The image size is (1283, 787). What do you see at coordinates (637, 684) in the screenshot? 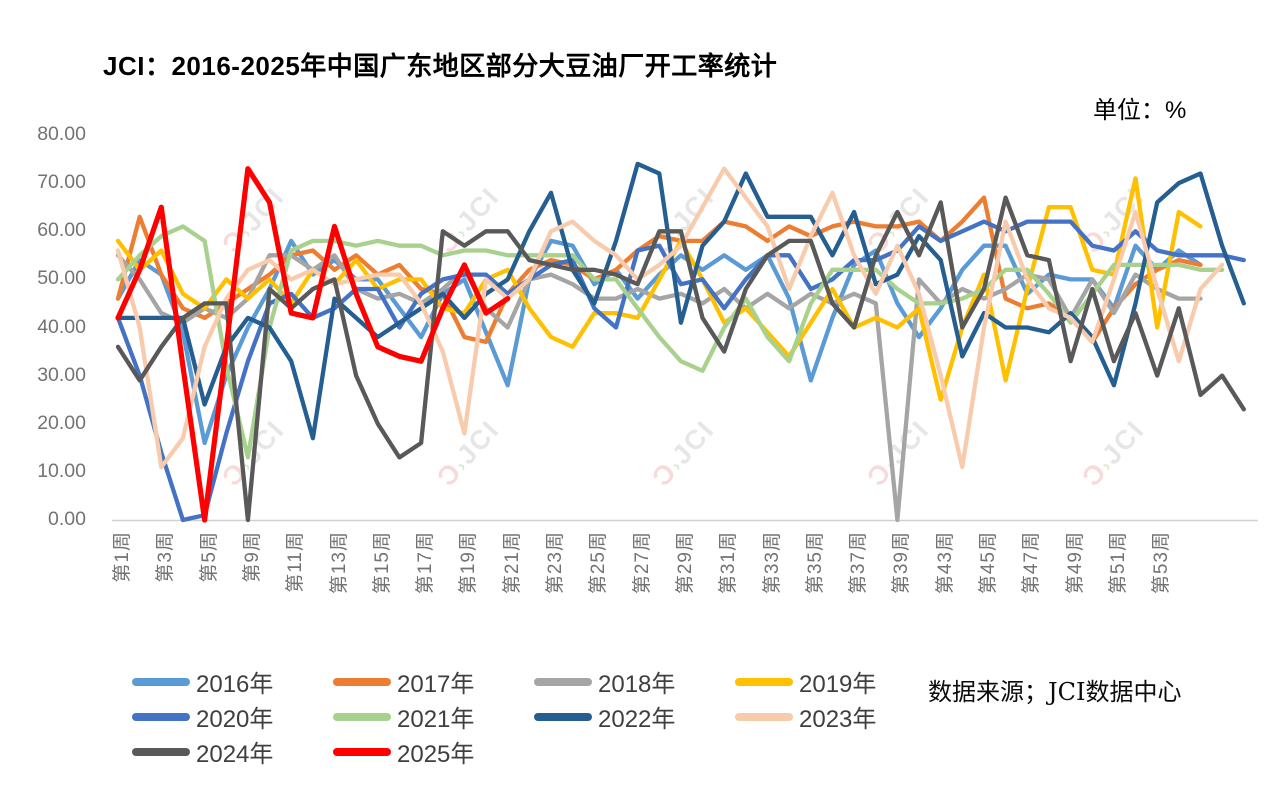
I see `legend-label: 2018年` at bounding box center [637, 684].